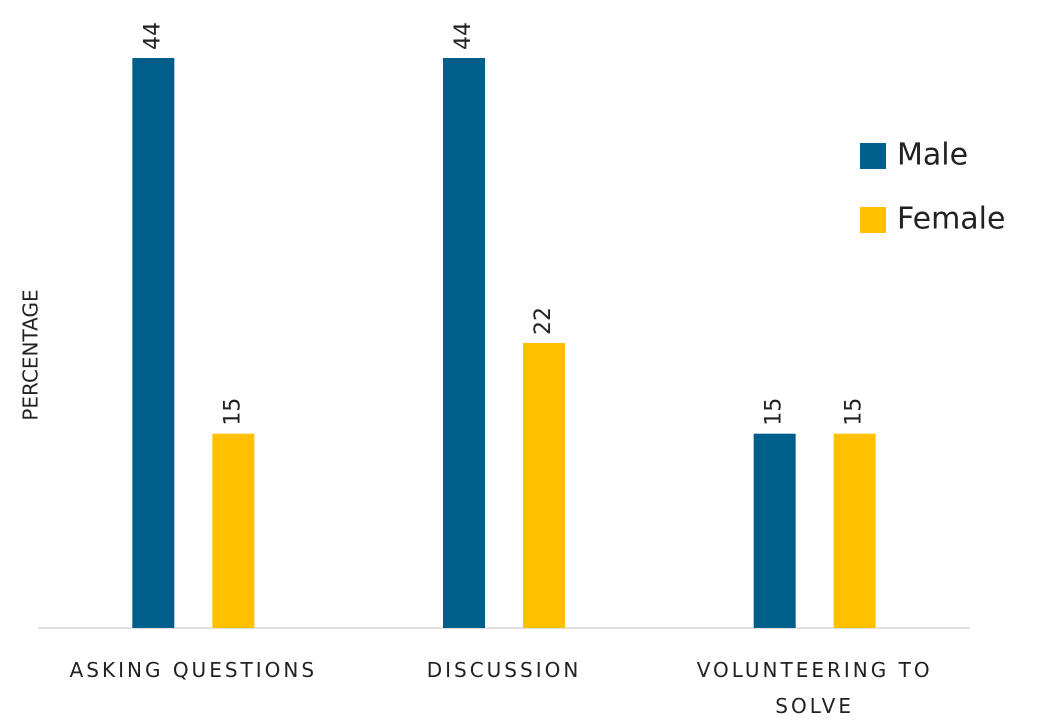 This screenshot has width=1040, height=724. What do you see at coordinates (951, 219) in the screenshot?
I see `legend-label: Female` at bounding box center [951, 219].